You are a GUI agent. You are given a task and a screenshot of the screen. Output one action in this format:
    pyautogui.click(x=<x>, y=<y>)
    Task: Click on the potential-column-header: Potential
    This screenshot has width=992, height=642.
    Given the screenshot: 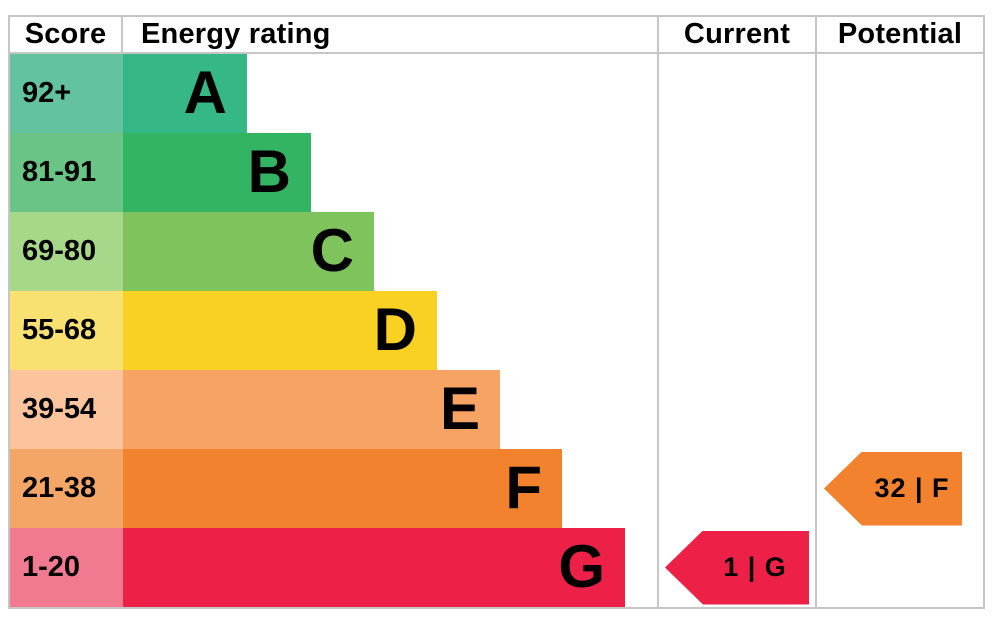 What is the action you would take?
    pyautogui.click(x=899, y=35)
    